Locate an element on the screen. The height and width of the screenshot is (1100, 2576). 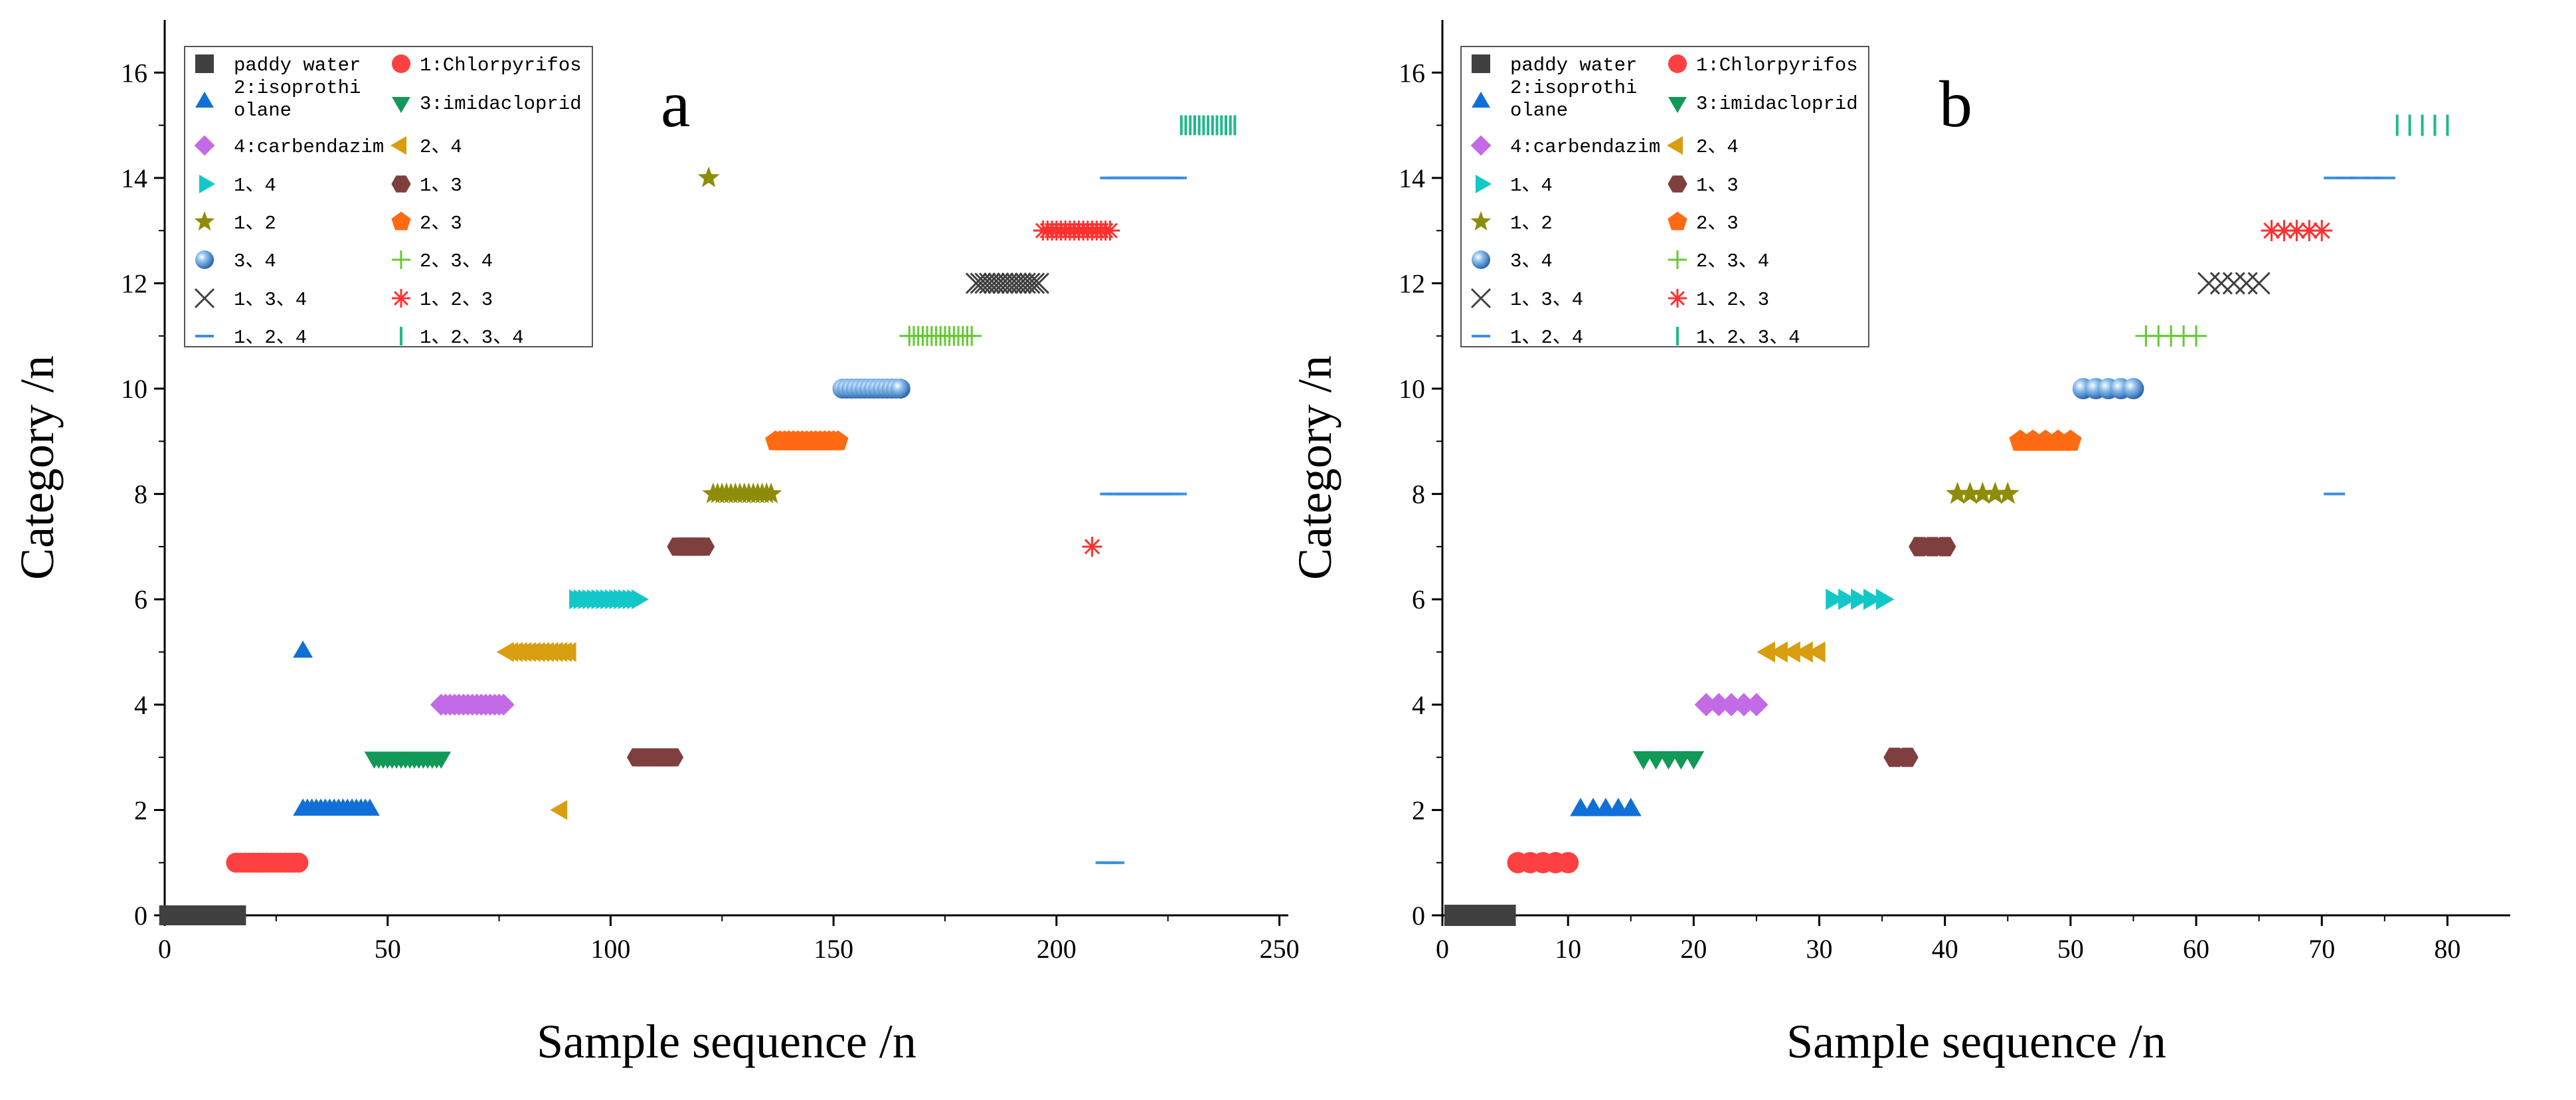
x-tick-label: 20 is located at coordinates (1693, 949).